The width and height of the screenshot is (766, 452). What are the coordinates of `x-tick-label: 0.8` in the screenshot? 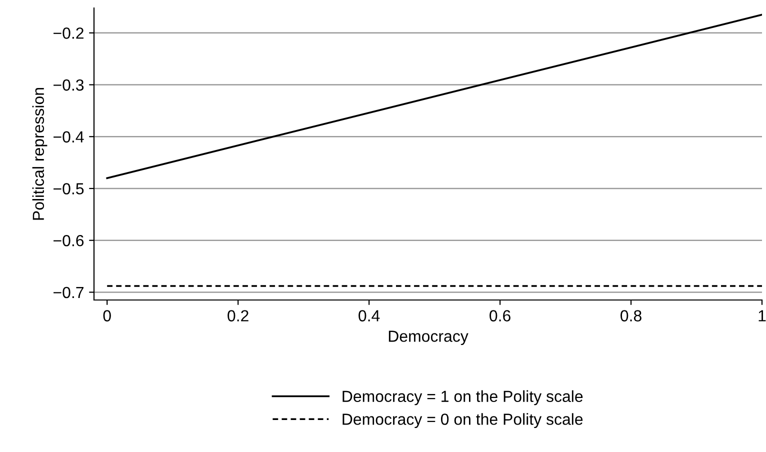 It's located at (631, 316).